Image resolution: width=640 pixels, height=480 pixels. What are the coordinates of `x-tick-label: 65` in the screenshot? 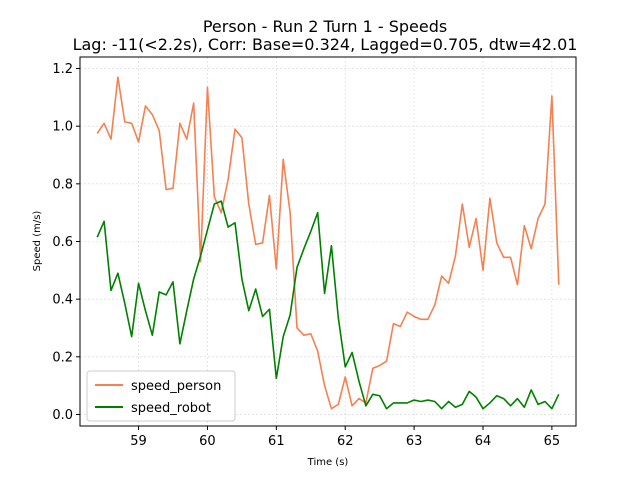 It's located at (552, 441).